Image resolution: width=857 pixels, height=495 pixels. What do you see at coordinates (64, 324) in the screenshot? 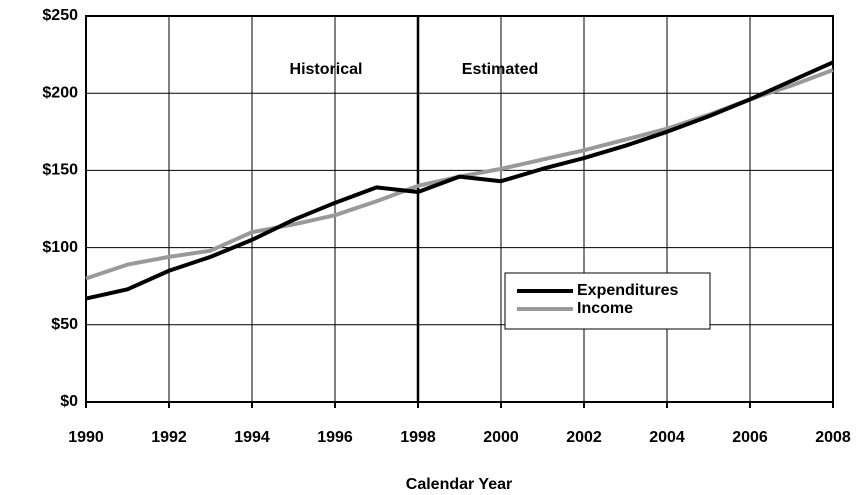
I see `y-tick-label: $50` at bounding box center [64, 324].